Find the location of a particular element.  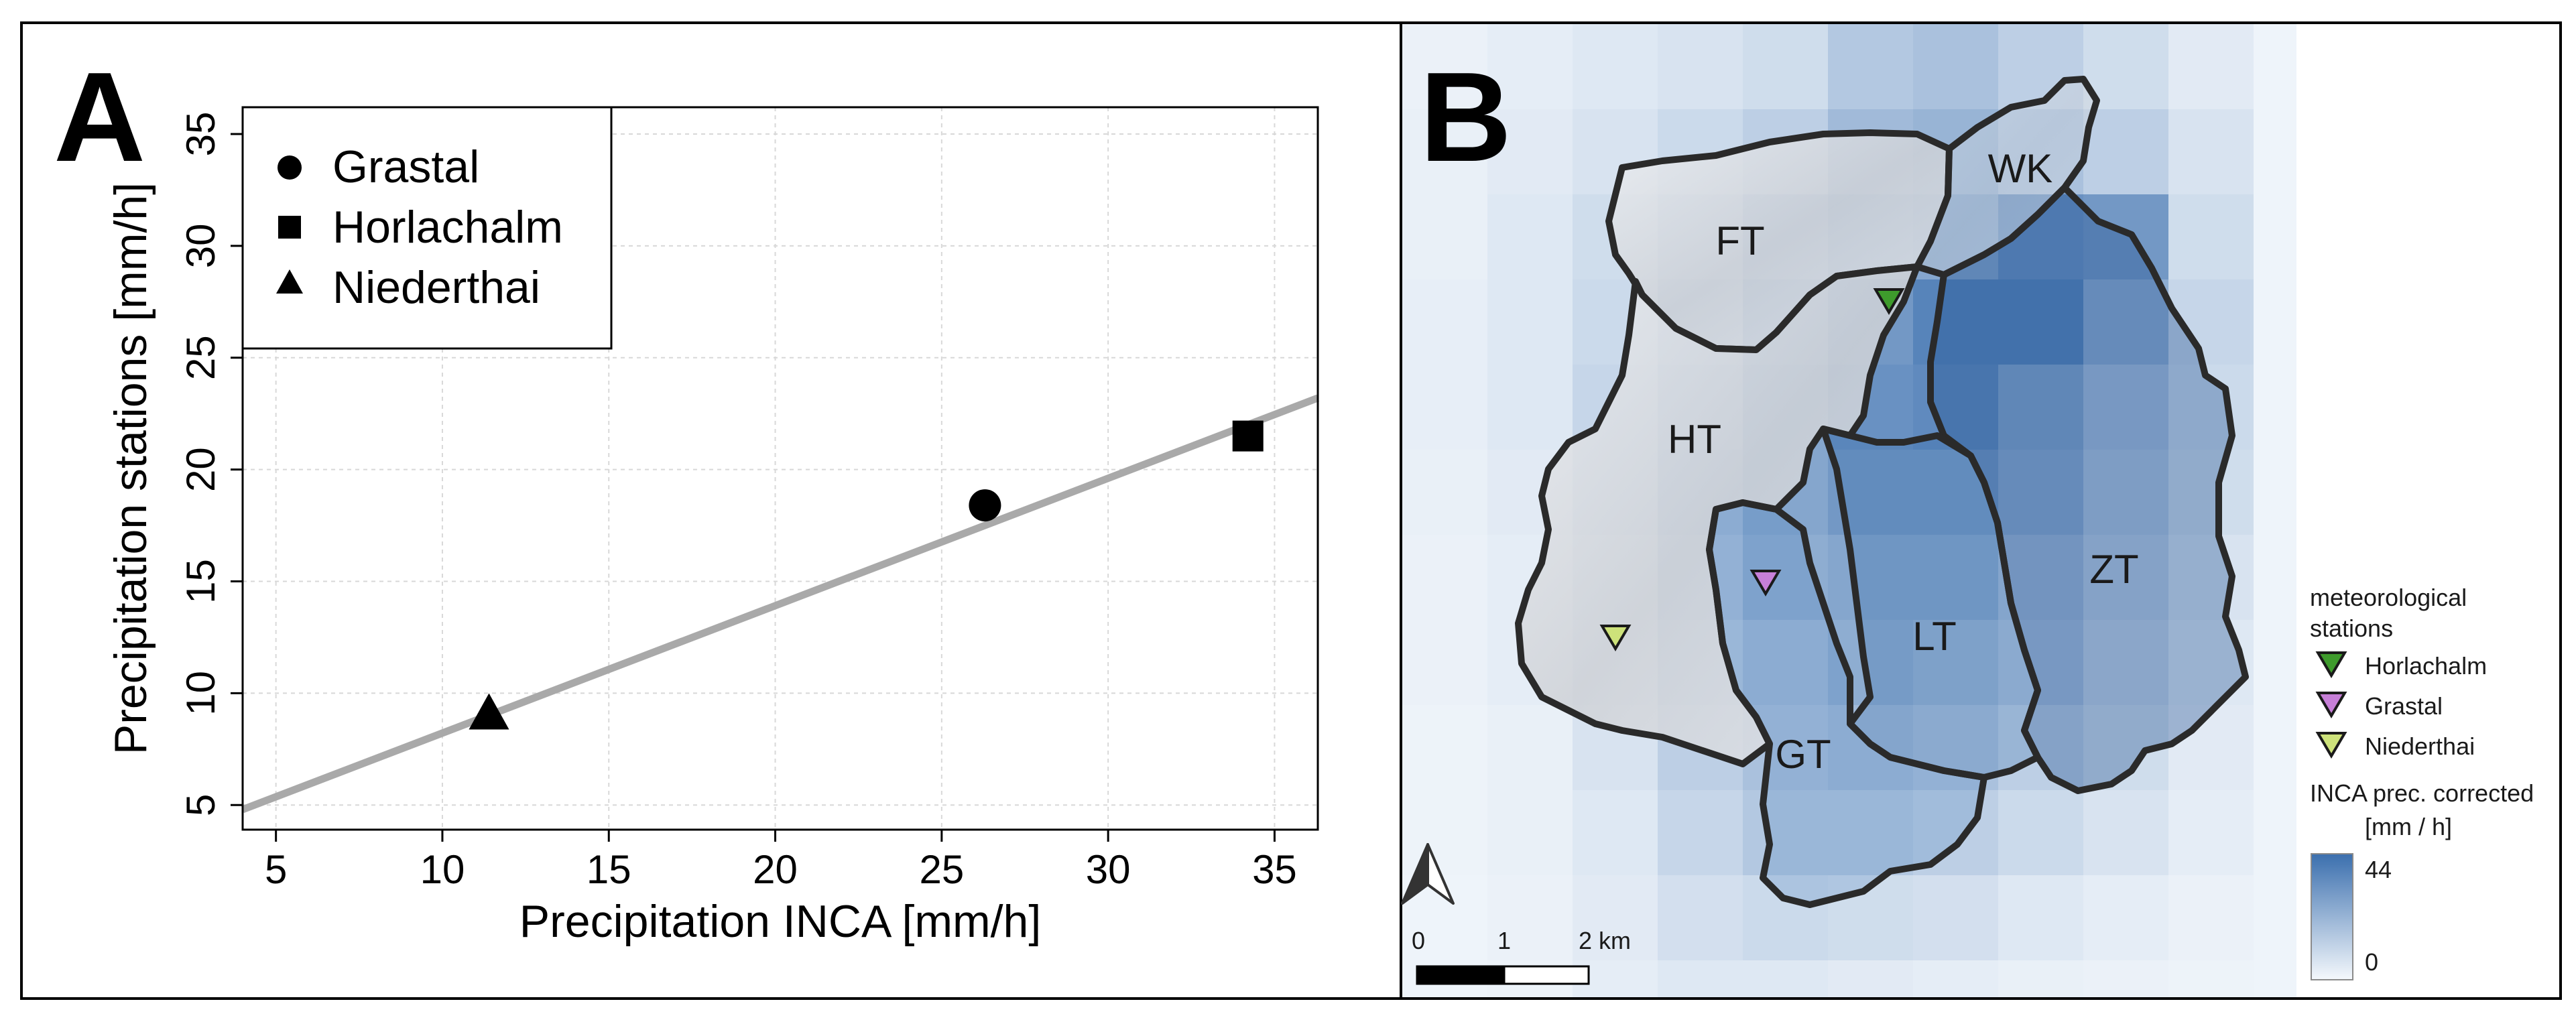

y-tick-label: 10 is located at coordinates (201, 693).